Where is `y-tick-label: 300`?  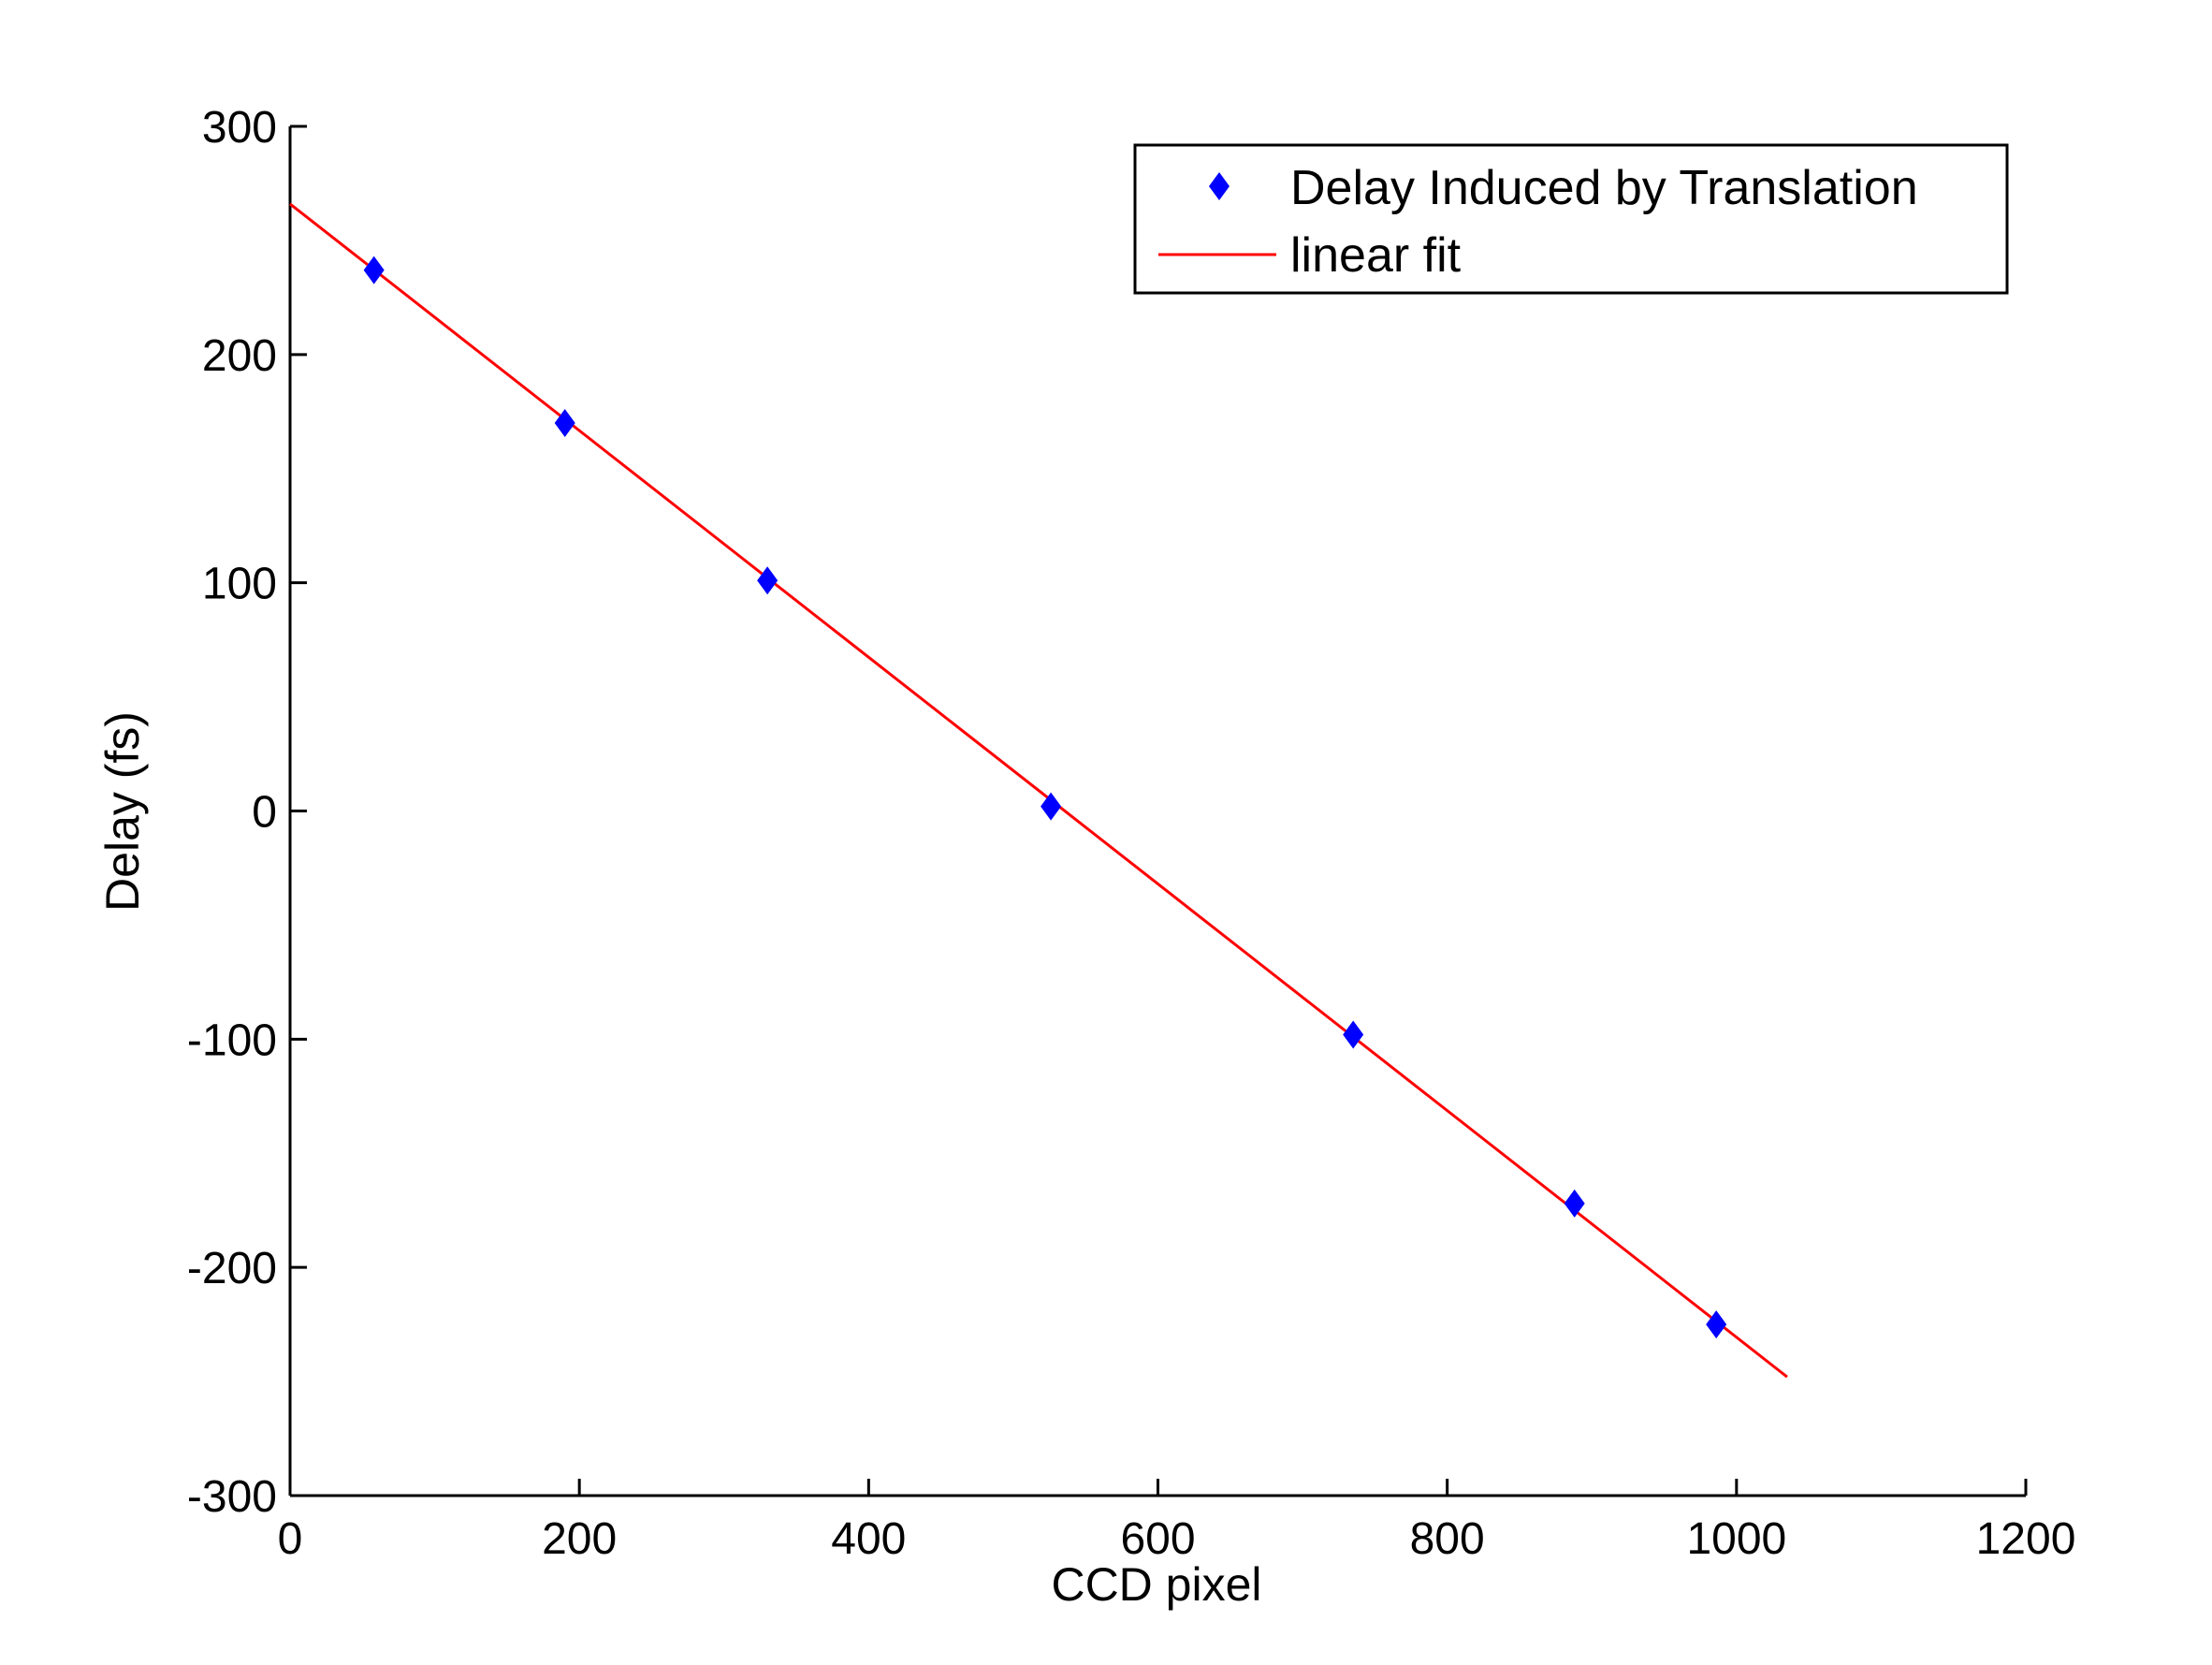 y-tick-label: 300 is located at coordinates (239, 128).